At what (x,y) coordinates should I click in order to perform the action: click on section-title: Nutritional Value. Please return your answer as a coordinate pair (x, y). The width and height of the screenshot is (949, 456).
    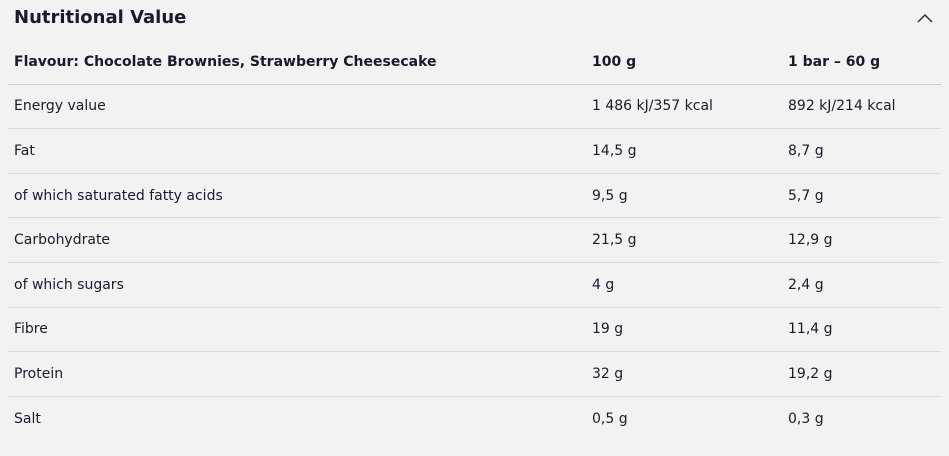
    Looking at the image, I should click on (100, 17).